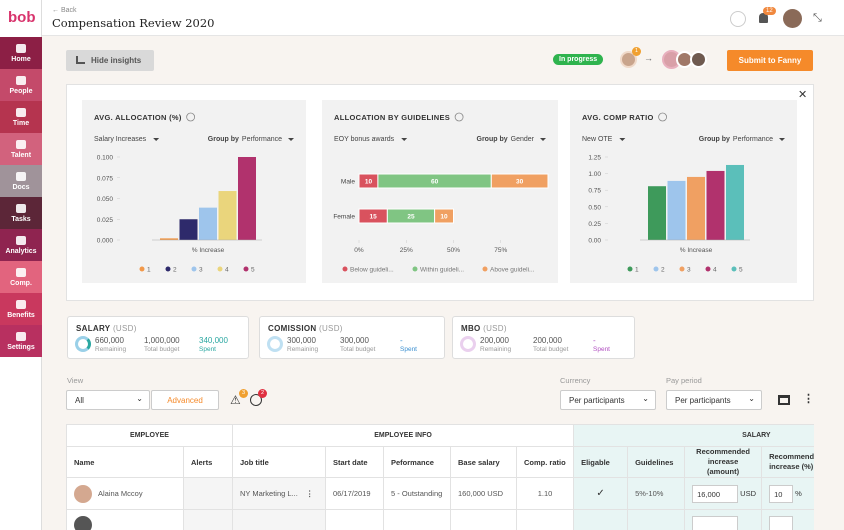 This screenshot has height=530, width=844. Describe the element at coordinates (348, 182) in the screenshot. I see `y-tick-label: Male` at that location.